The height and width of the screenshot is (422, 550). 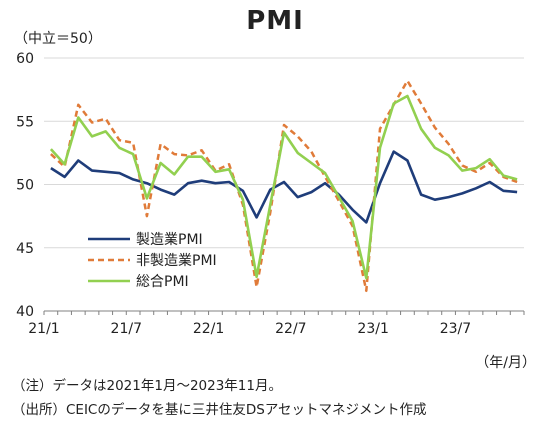 What do you see at coordinates (455, 329) in the screenshot?
I see `x-tick-label-23-7: 23/7` at bounding box center [455, 329].